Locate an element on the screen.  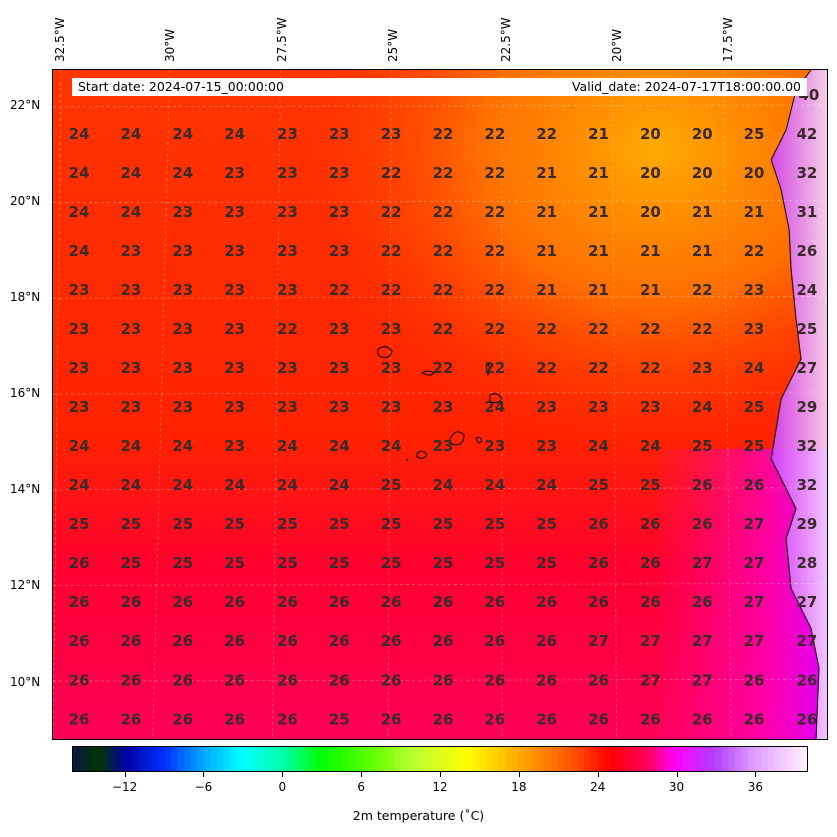
latitude-label: 16°N is located at coordinates (25, 393).